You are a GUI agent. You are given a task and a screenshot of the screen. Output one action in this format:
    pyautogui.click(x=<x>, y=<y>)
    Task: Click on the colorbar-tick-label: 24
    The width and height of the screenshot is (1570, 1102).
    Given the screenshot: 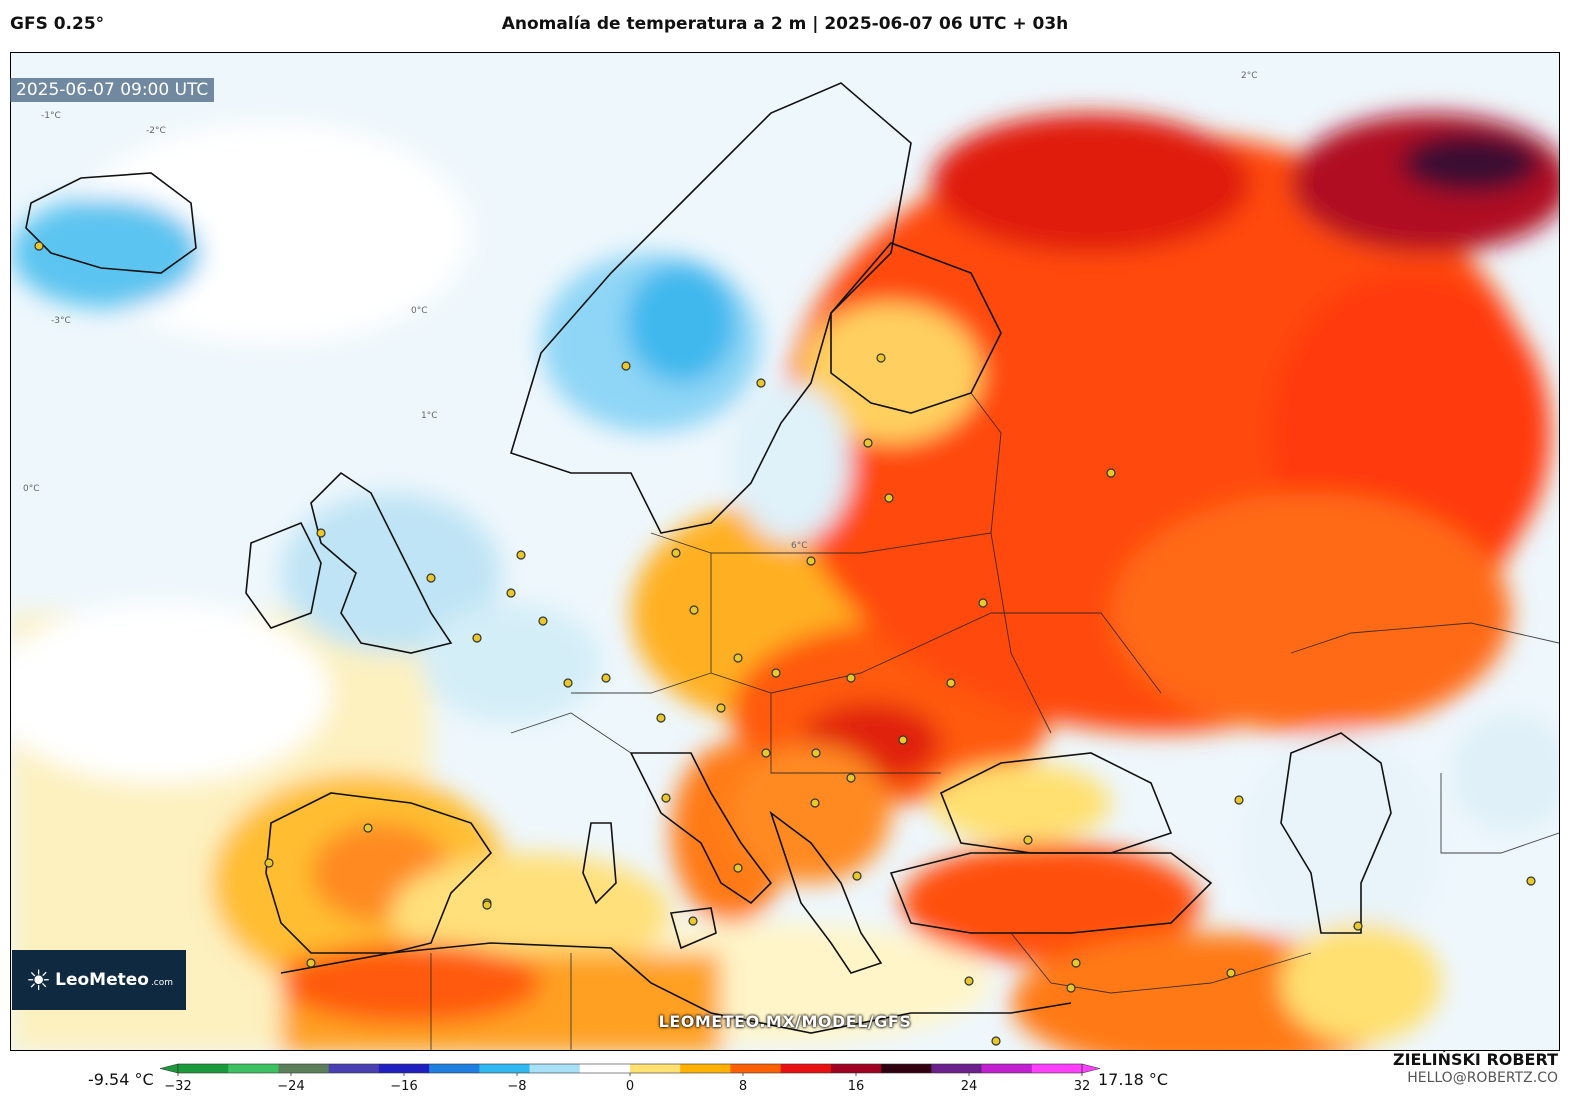 What is the action you would take?
    pyautogui.click(x=969, y=1086)
    